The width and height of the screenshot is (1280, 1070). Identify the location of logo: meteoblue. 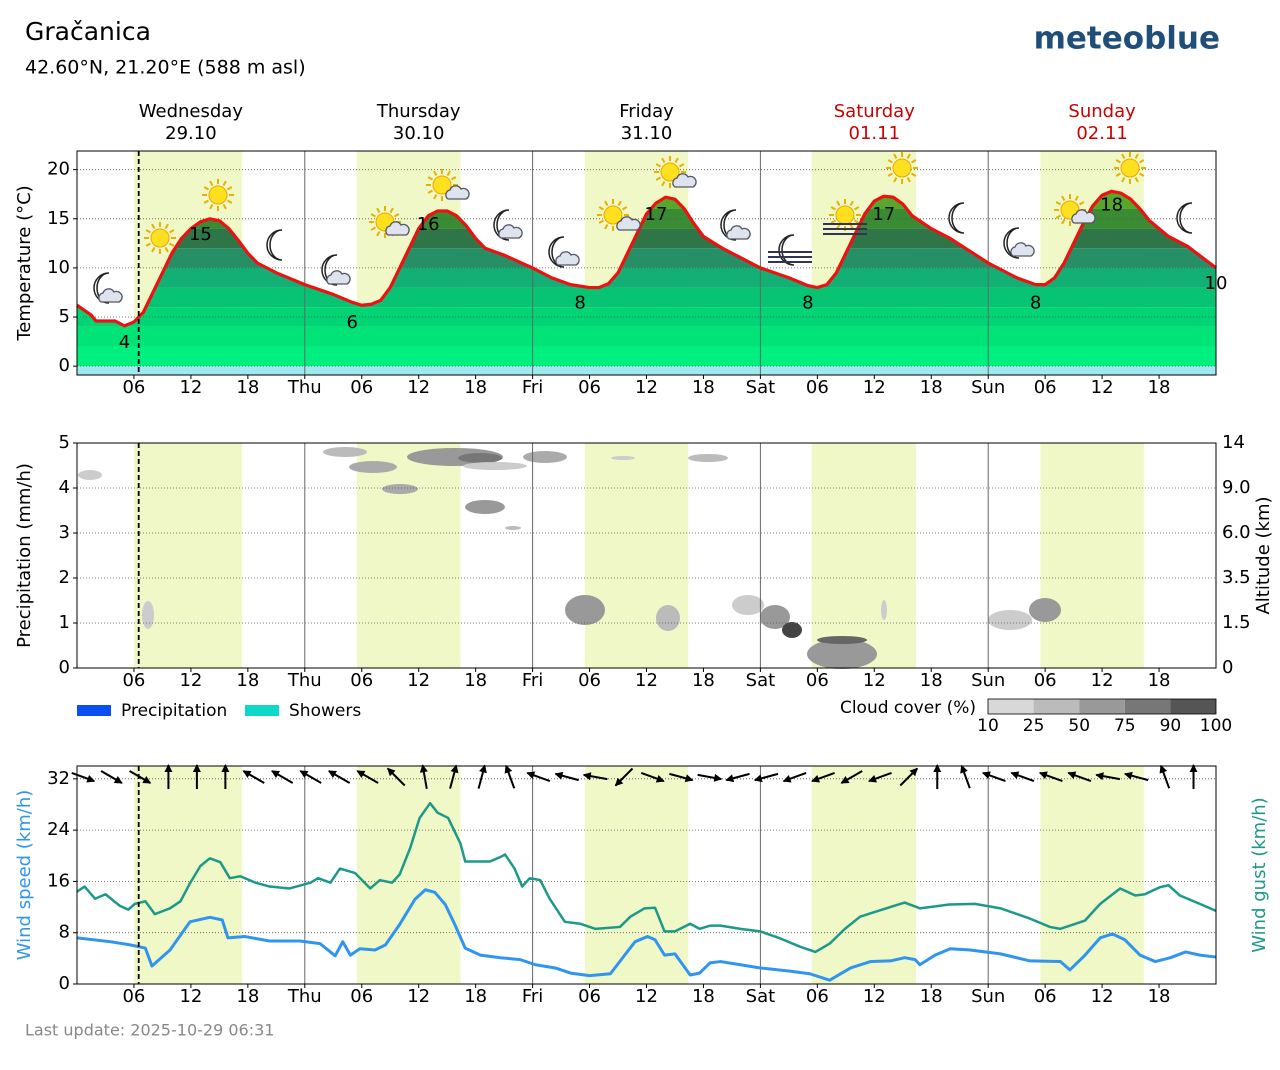
(1127, 39).